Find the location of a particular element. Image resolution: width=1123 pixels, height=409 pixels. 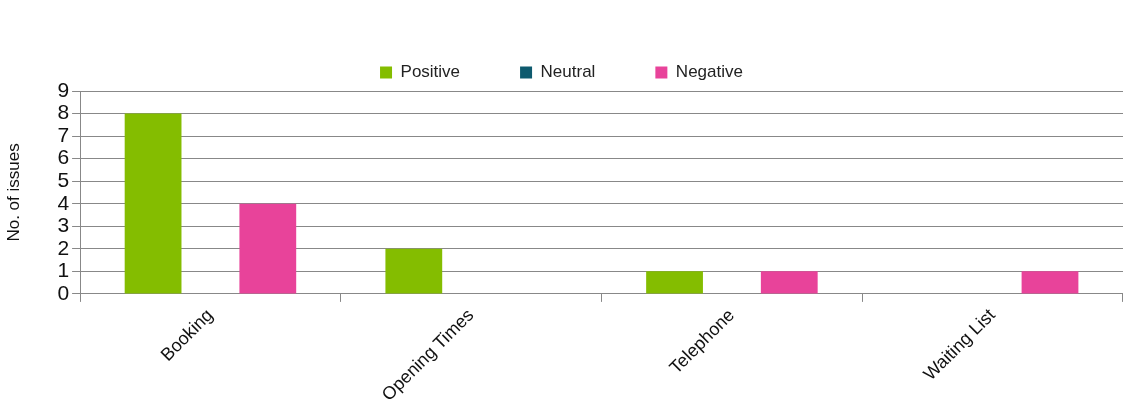

y-tick-label: 6 is located at coordinates (63, 157).